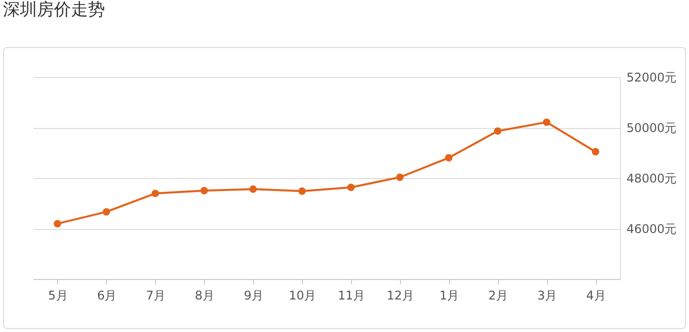 The width and height of the screenshot is (689, 332). Describe the element at coordinates (302, 295) in the screenshot. I see `x-tick-label: 10月` at that location.